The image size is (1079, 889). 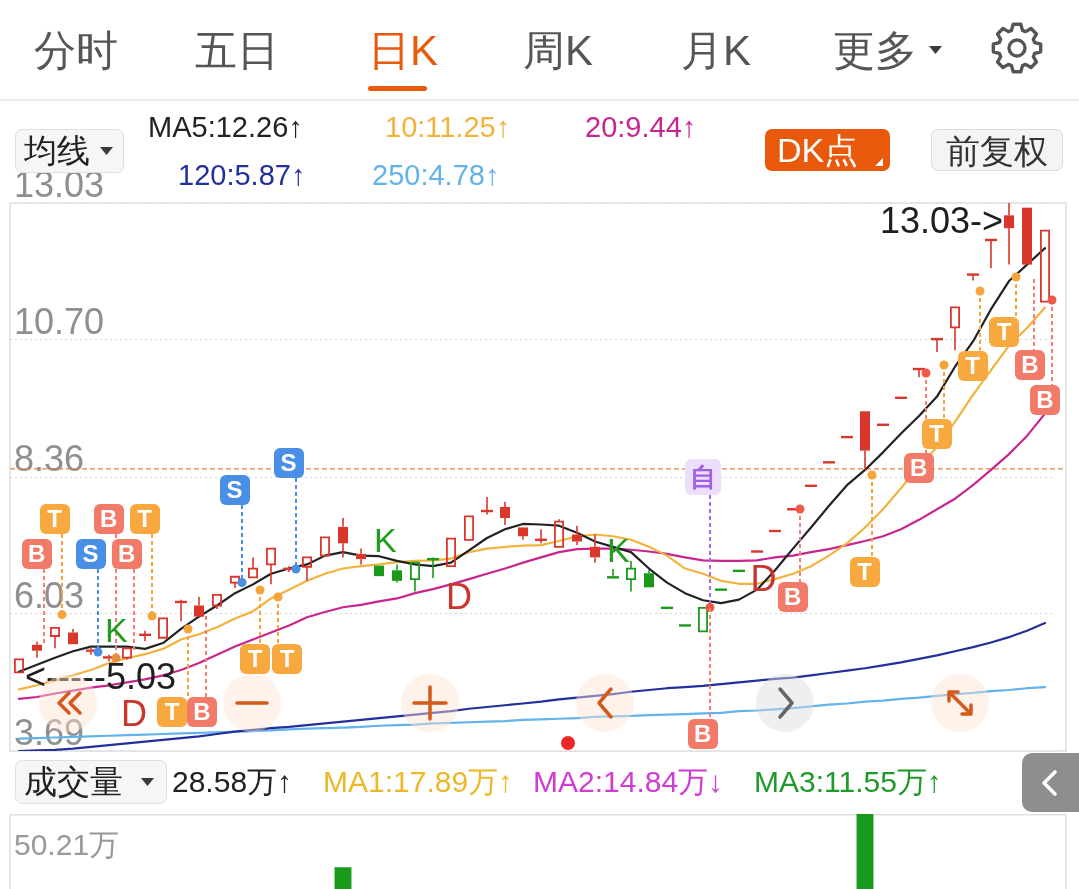 I want to click on text: 月K, so click(x=716, y=50).